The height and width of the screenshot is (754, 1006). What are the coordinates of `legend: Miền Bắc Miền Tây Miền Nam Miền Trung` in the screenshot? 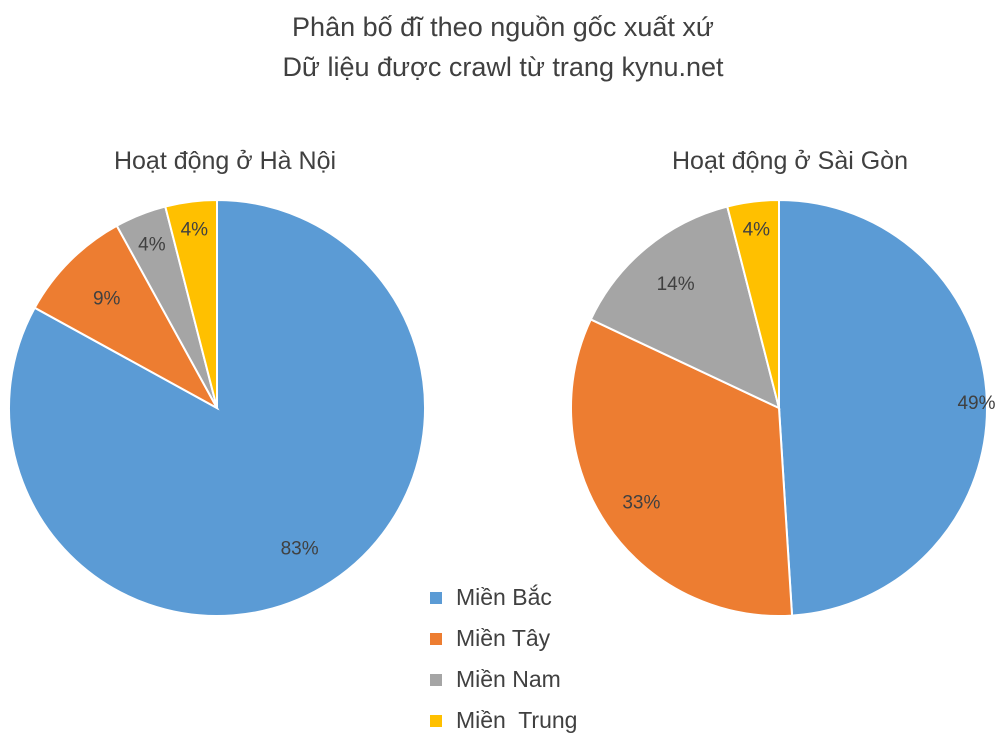 It's located at (503, 659).